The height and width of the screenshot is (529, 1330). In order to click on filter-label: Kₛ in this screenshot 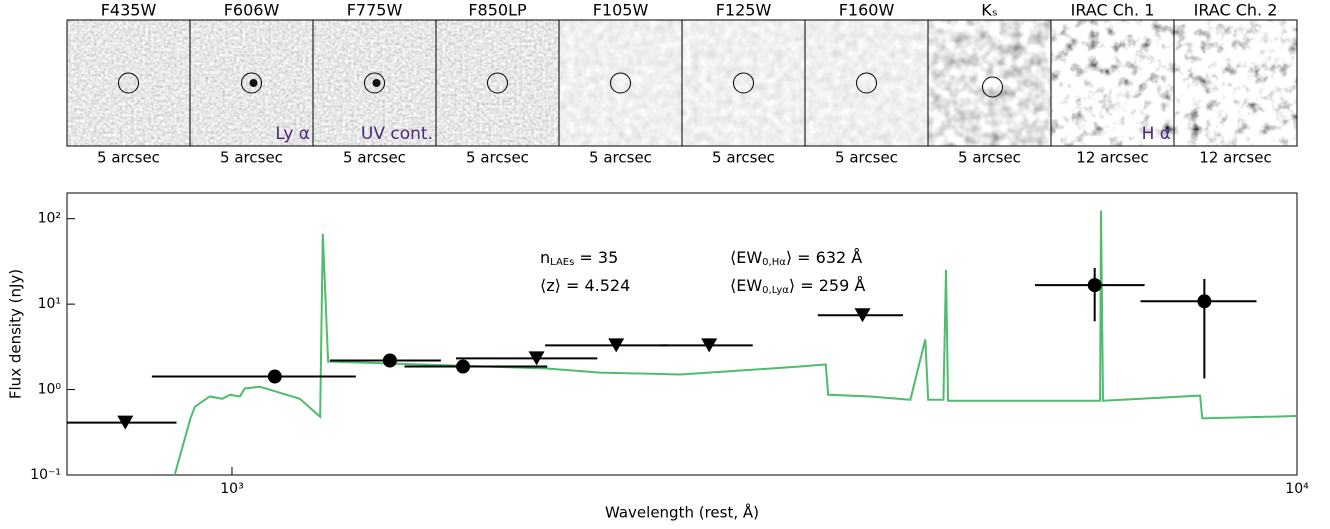, I will do `click(989, 10)`.